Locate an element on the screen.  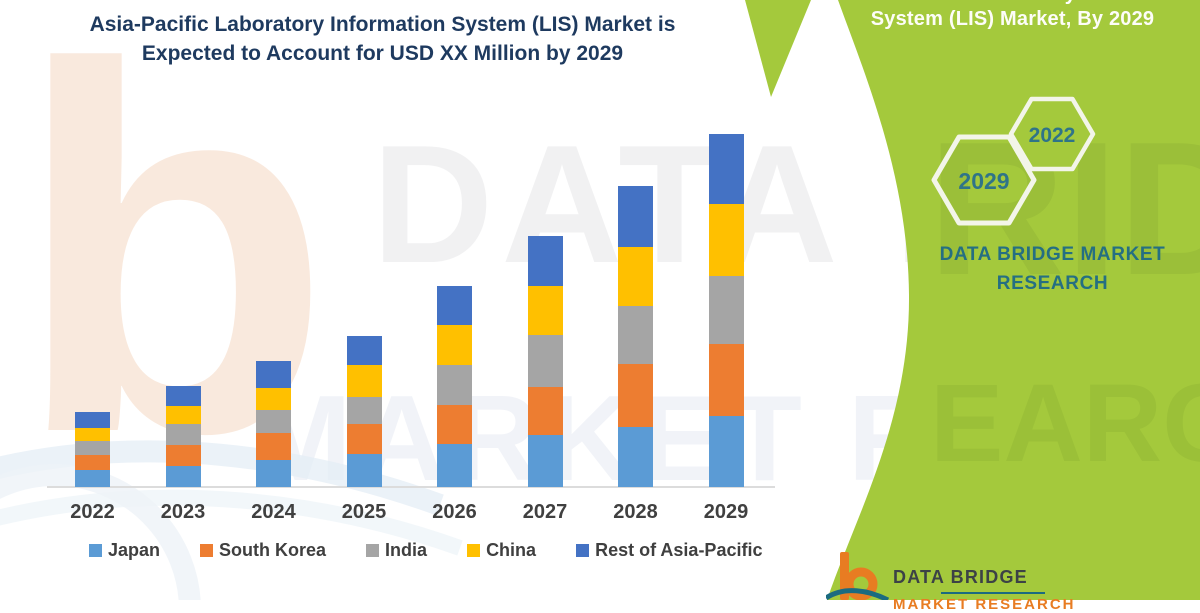
bar-segment-south-korea-2022 is located at coordinates (92, 462).